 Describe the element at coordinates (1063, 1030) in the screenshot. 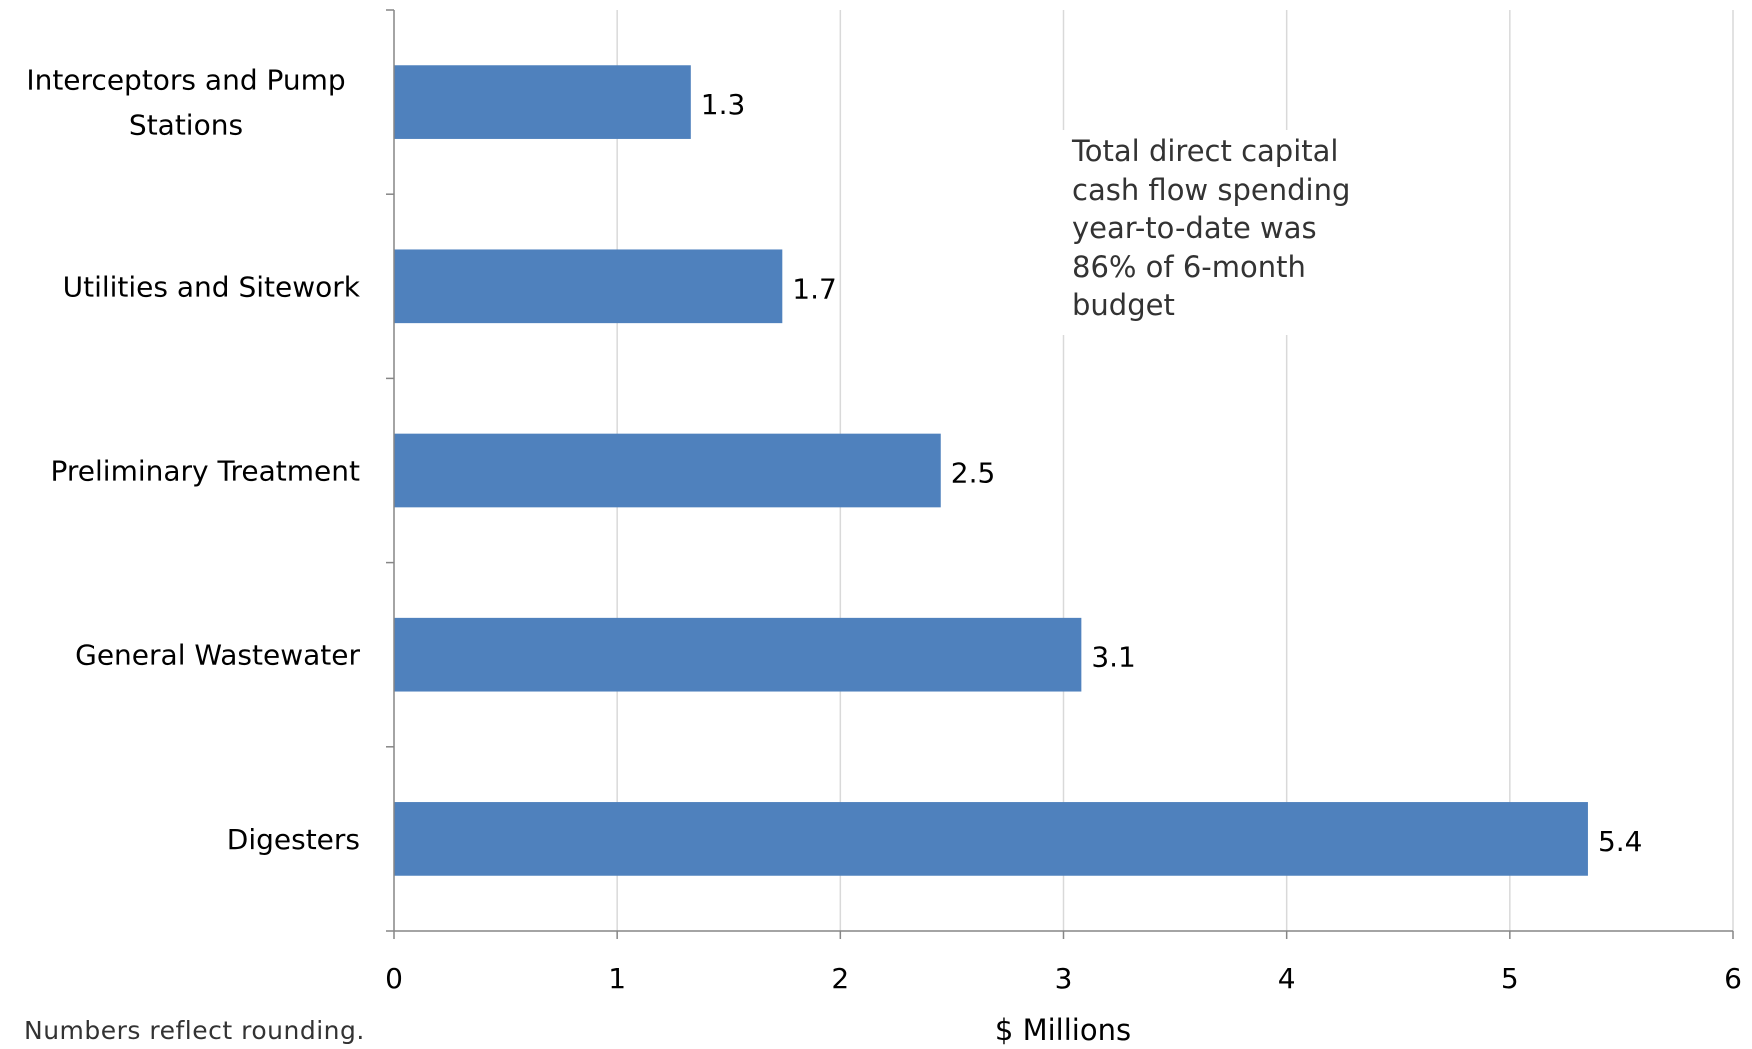

I see `x-axis-title: $ Millions` at that location.